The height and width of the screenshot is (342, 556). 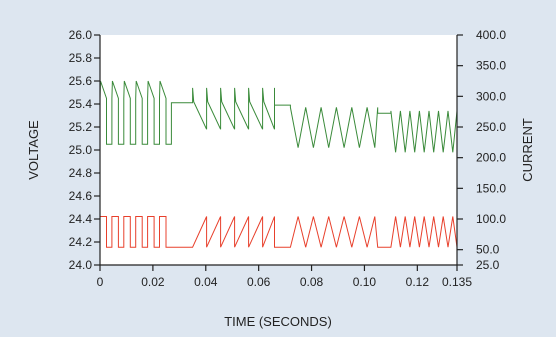 I want to click on y2-tick-label: 25.0, so click(x=488, y=265).